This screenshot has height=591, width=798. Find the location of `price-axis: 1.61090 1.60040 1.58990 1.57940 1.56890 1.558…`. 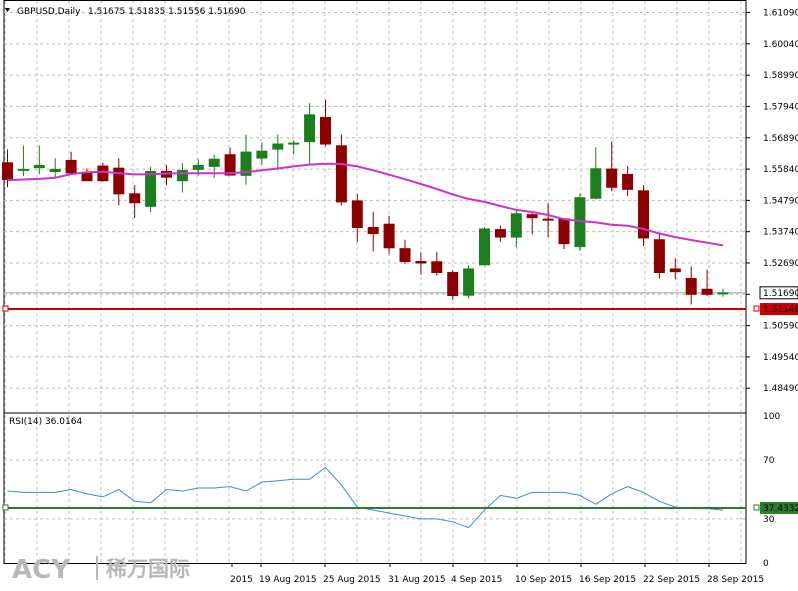

price-axis: 1.61090 1.60040 1.58990 1.57940 1.56890 1.558… is located at coordinates (772, 289).